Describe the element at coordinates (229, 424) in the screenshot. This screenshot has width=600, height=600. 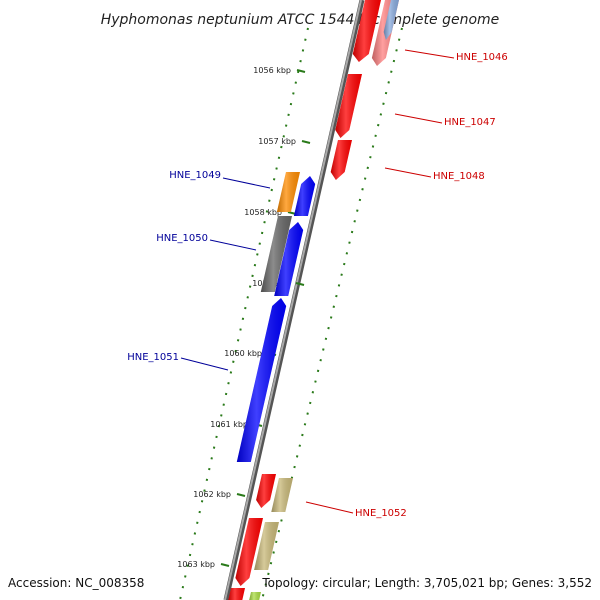
I see `kbp-tick-label: 1061 kbp` at that location.